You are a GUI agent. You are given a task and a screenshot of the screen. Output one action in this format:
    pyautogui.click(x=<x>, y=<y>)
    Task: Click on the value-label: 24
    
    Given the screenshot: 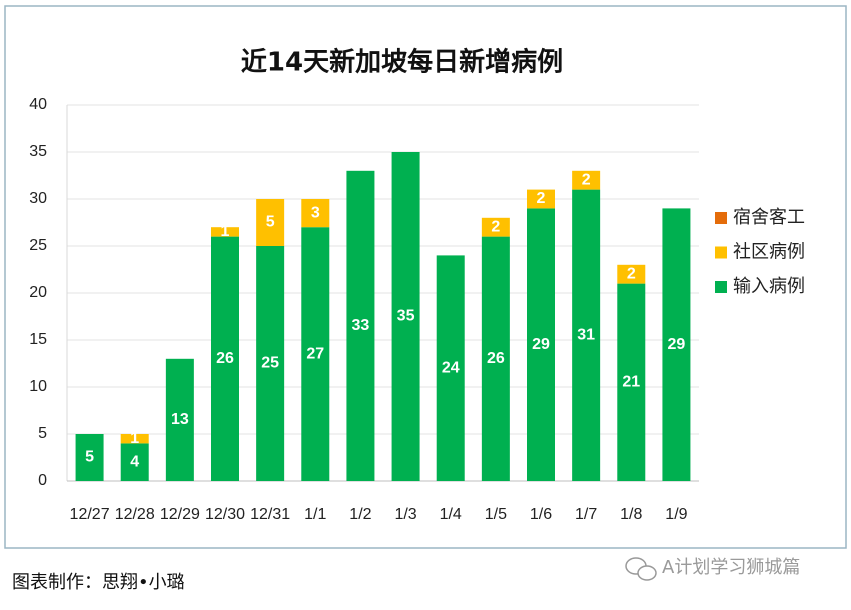 What is the action you would take?
    pyautogui.click(x=451, y=367)
    